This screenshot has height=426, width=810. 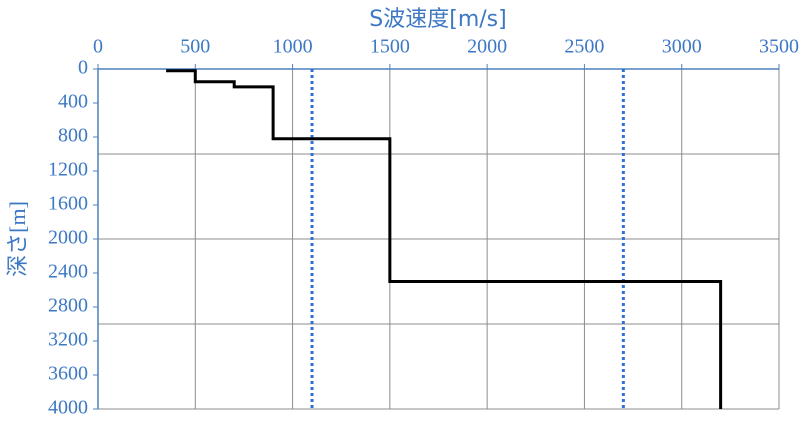 I want to click on y-axis-label: 深さ[m], so click(x=17, y=239).